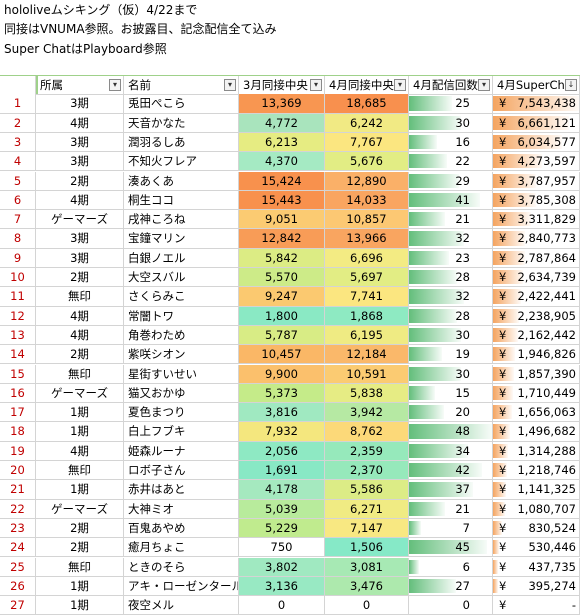  I want to click on cell-april-concurrent: 6,271, so click(367, 509).